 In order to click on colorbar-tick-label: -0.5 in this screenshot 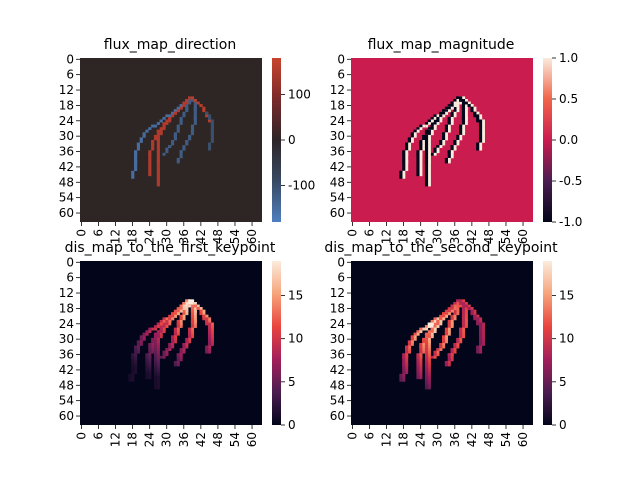, I will do `click(570, 181)`.